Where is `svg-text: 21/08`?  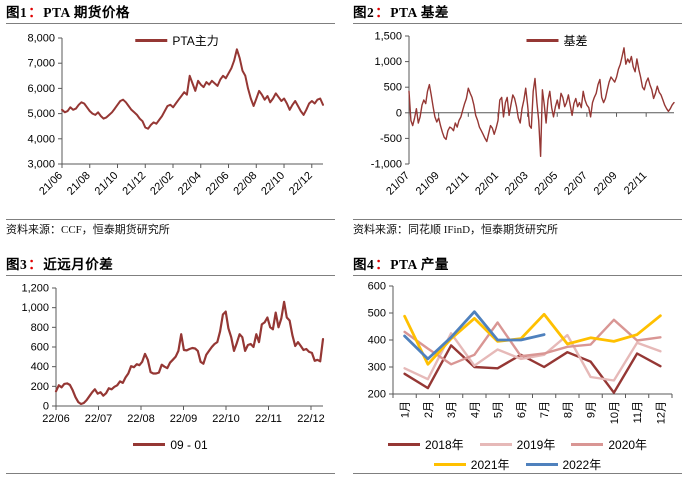
svg-text: 21/08 is located at coordinates (79, 184).